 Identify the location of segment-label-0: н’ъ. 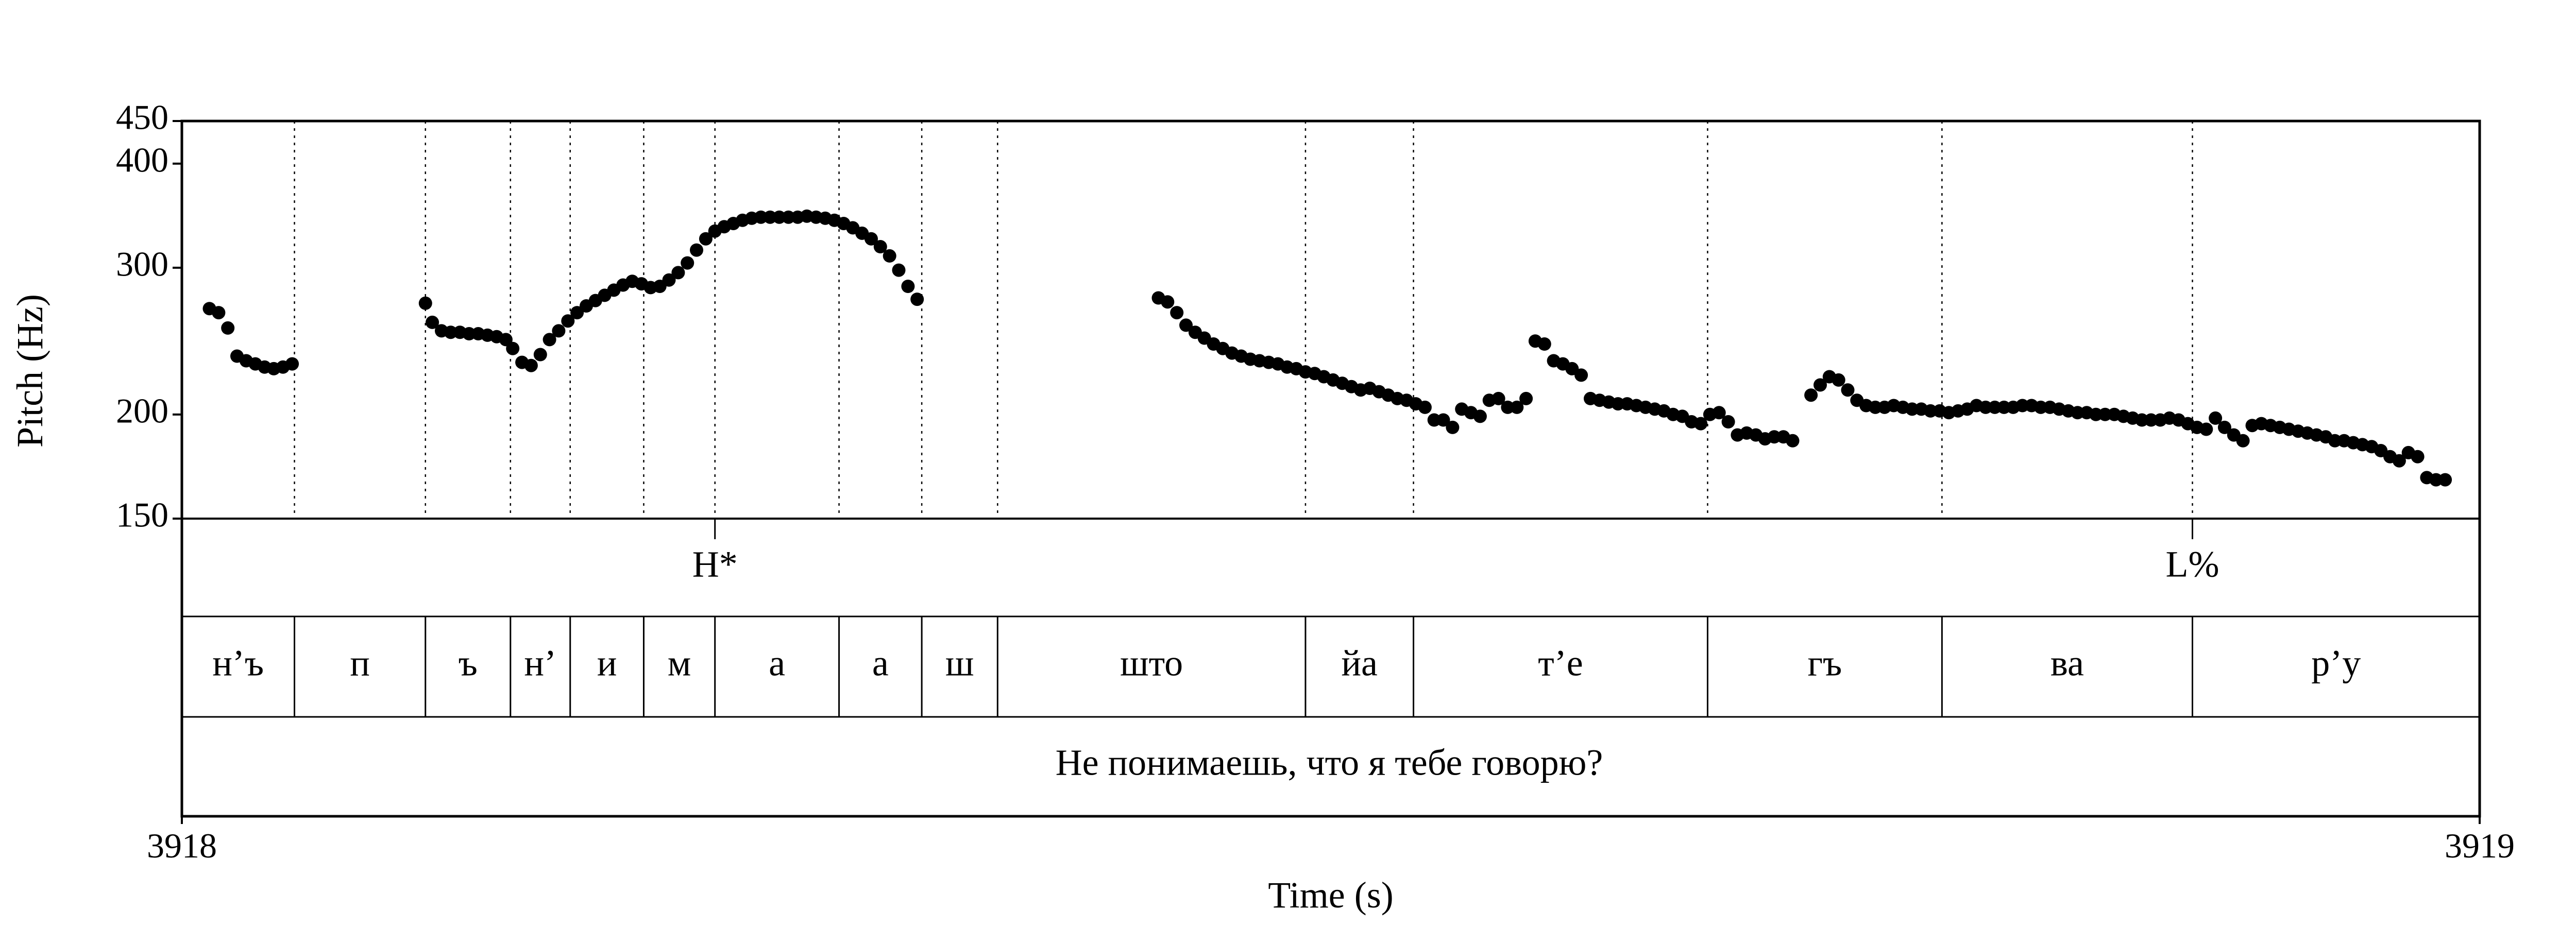
(238, 663).